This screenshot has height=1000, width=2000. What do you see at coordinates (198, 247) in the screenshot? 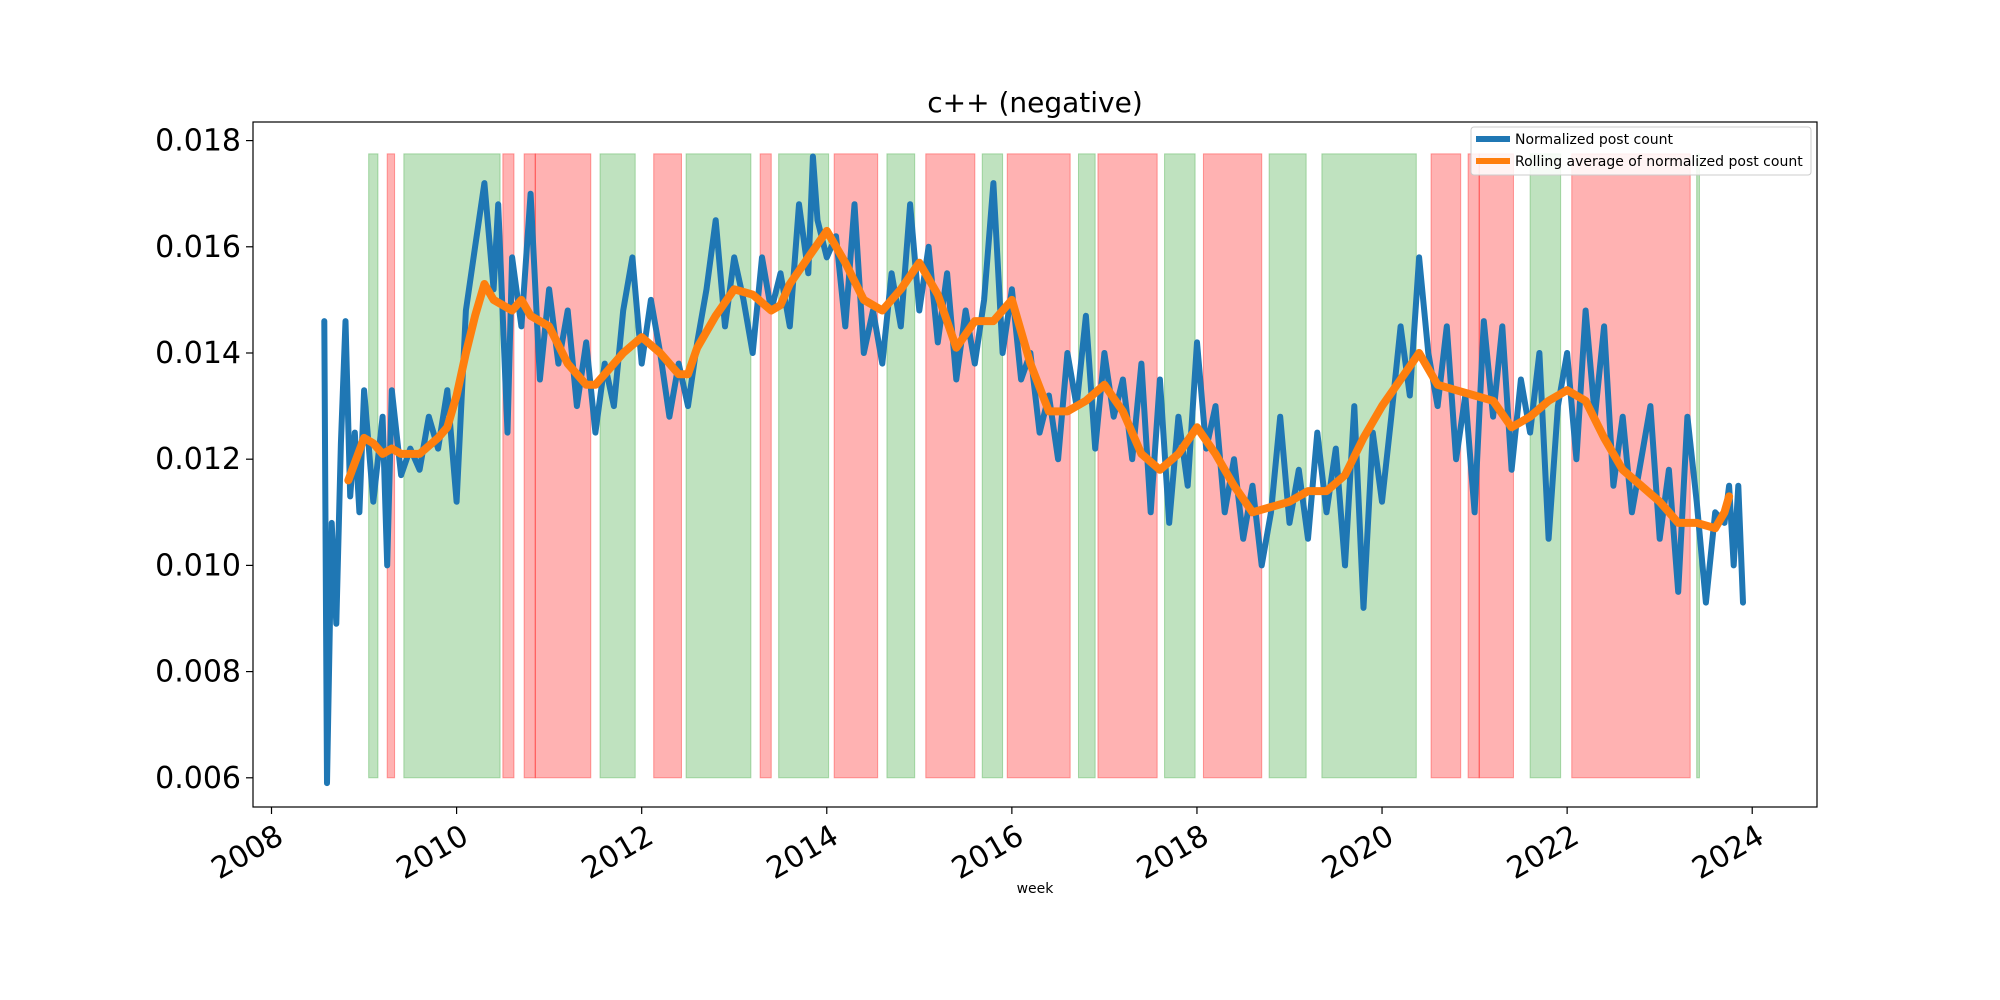
I see `y-tick-label-5: 0.016` at bounding box center [198, 247].